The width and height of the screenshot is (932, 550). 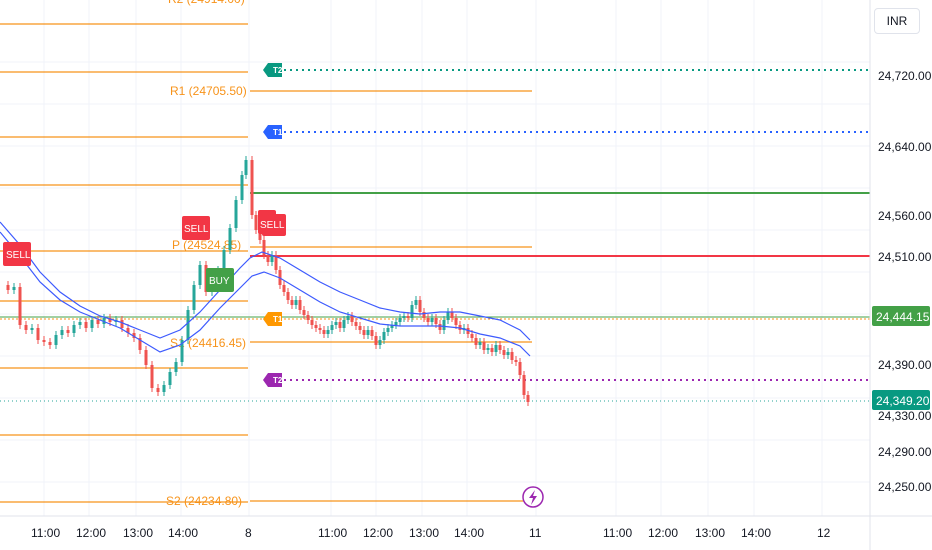 I want to click on time-tick: 12, so click(x=824, y=533).